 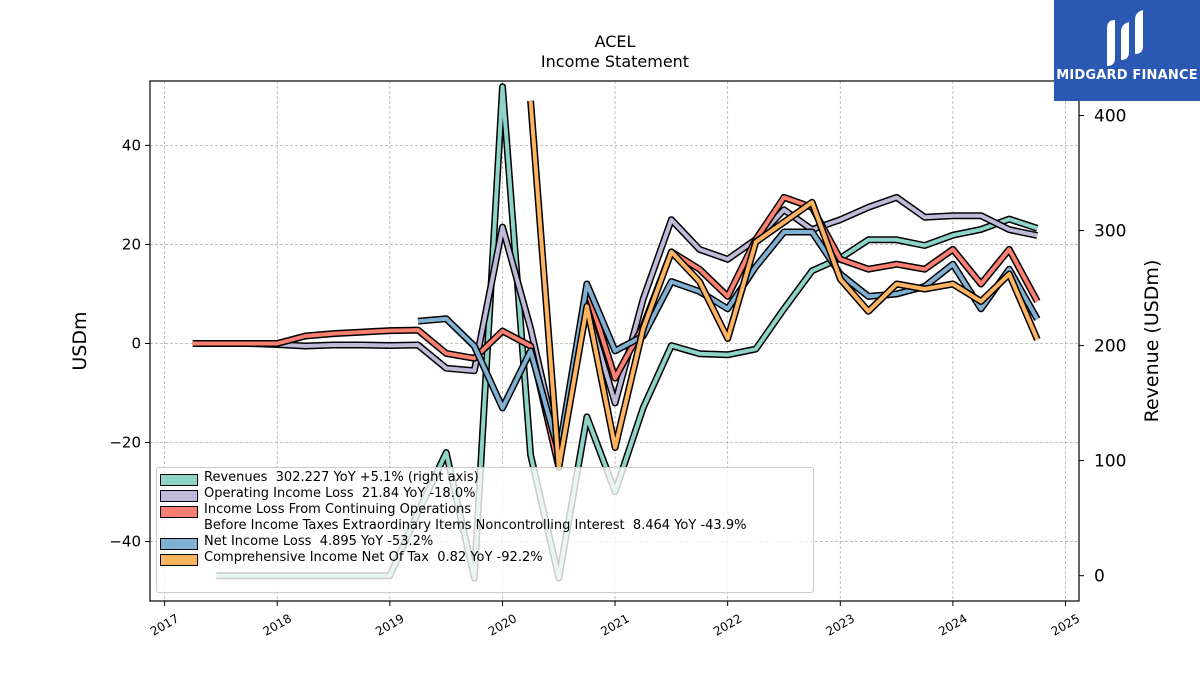 What do you see at coordinates (1127, 75) in the screenshot?
I see `logo-text: MIDGARD FINANCE` at bounding box center [1127, 75].